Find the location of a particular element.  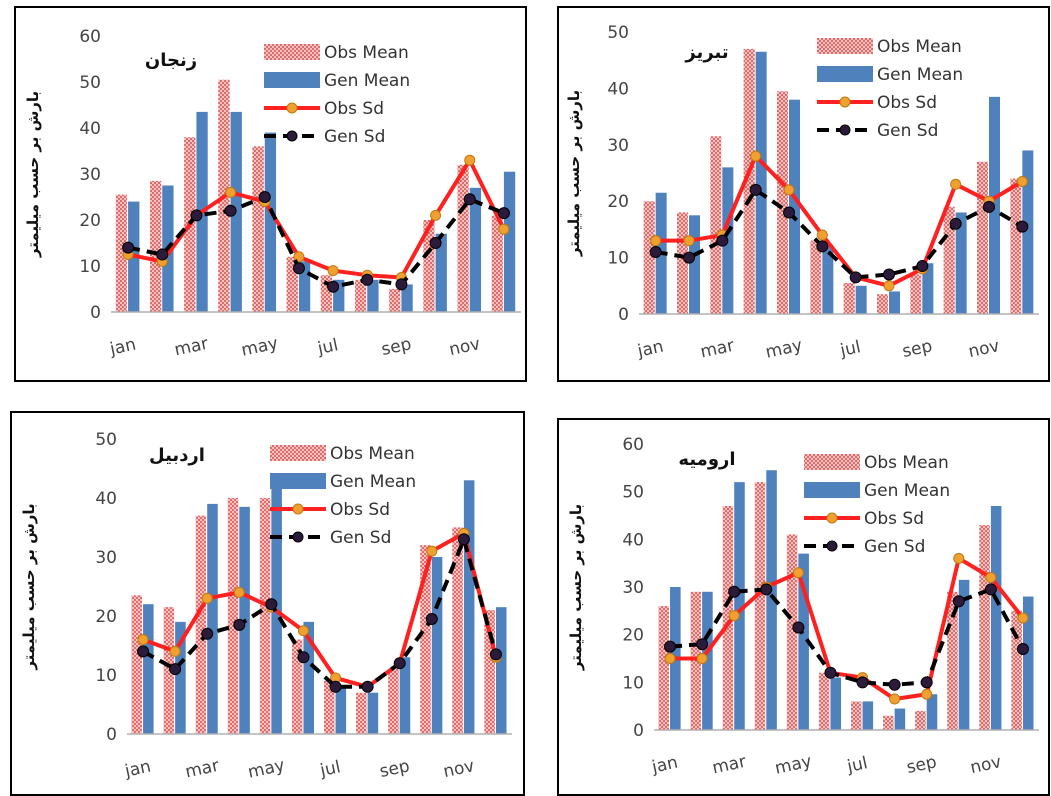

y-tick-label: 0 is located at coordinates (623, 315).